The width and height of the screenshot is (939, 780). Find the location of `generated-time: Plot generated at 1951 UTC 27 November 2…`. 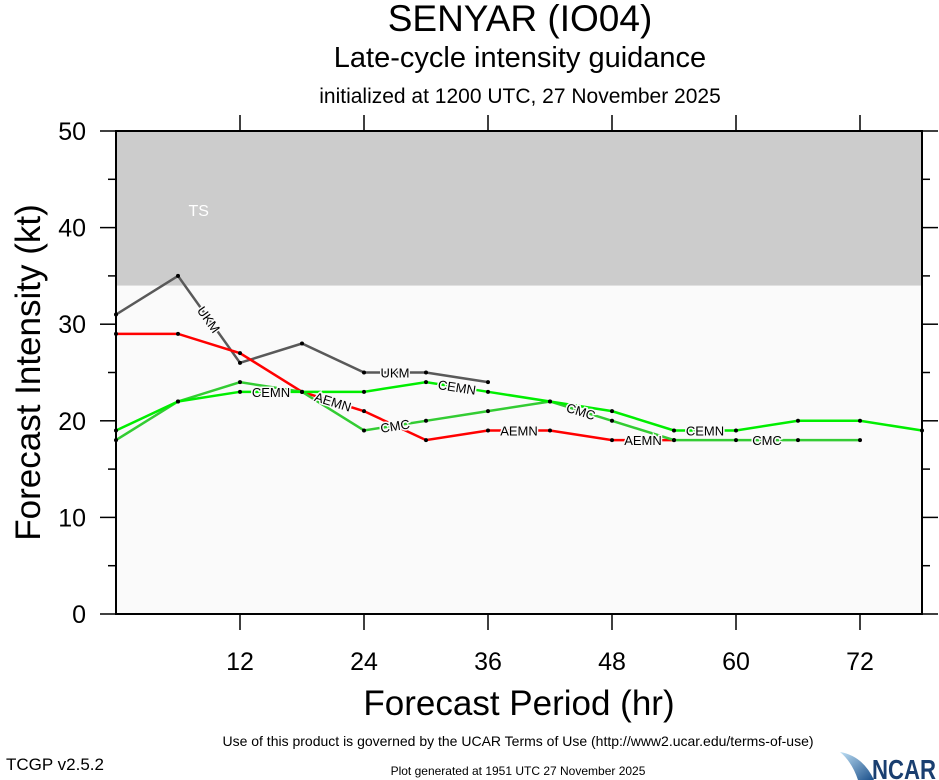

generated-time: Plot generated at 1951 UTC 27 November 2… is located at coordinates (518, 771).